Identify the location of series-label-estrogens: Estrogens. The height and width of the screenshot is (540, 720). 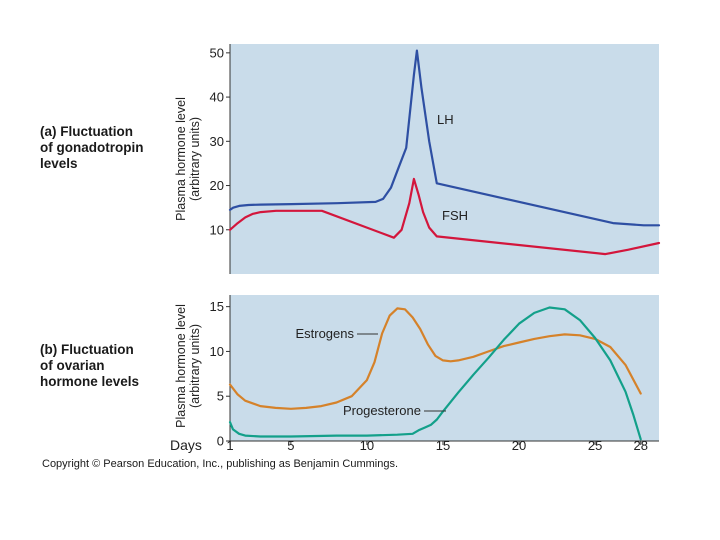
(324, 333).